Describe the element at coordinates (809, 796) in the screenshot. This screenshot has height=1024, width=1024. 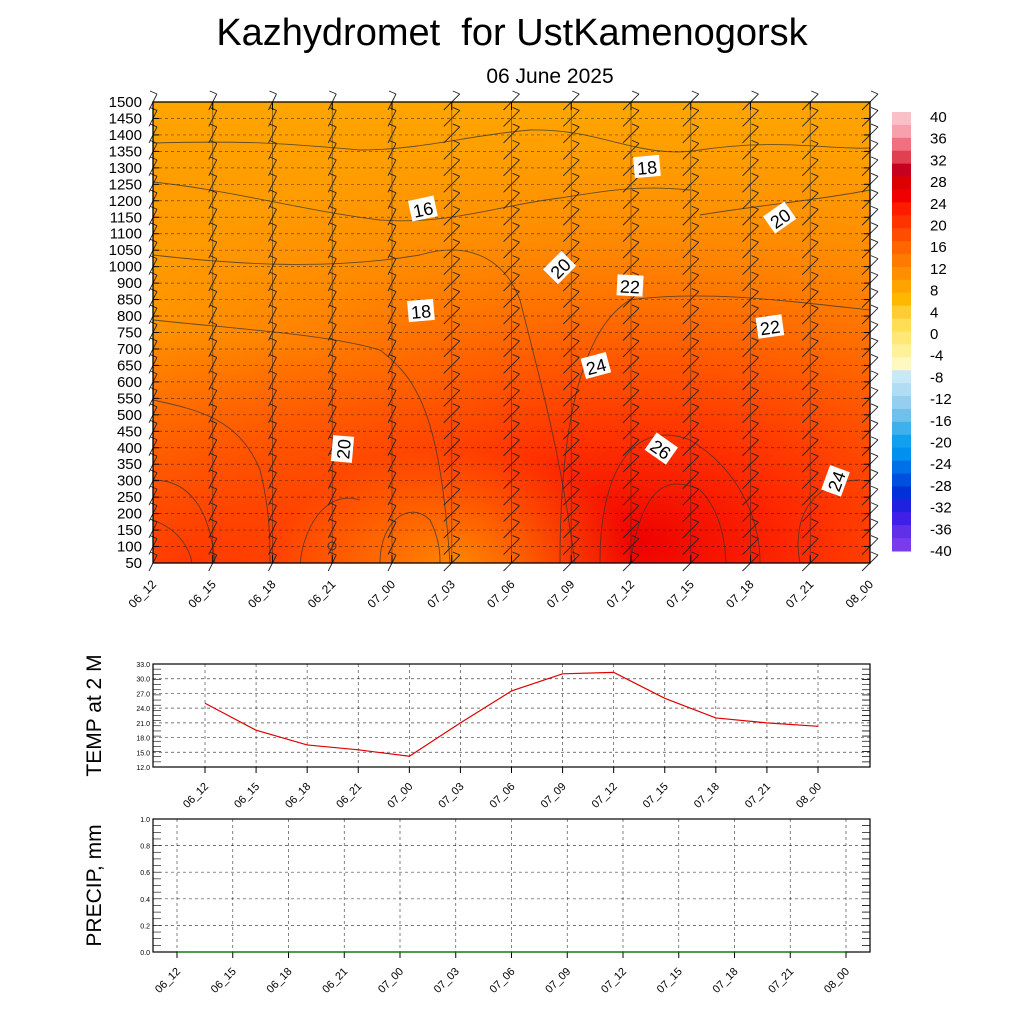
I see `x-tick-label: 08_00` at that location.